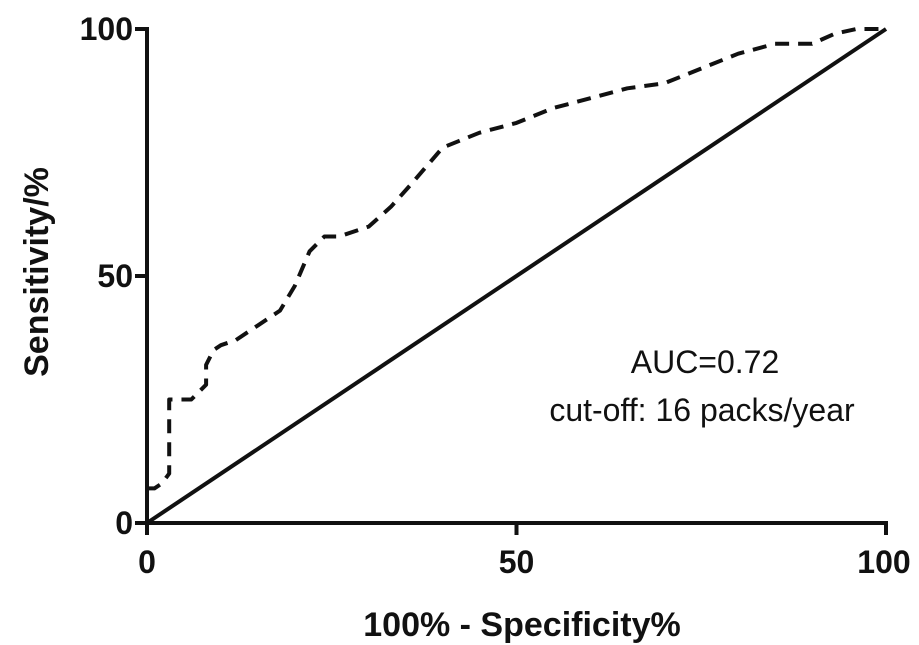  What do you see at coordinates (124, 523) in the screenshot?
I see `y-tick-label: 0` at bounding box center [124, 523].